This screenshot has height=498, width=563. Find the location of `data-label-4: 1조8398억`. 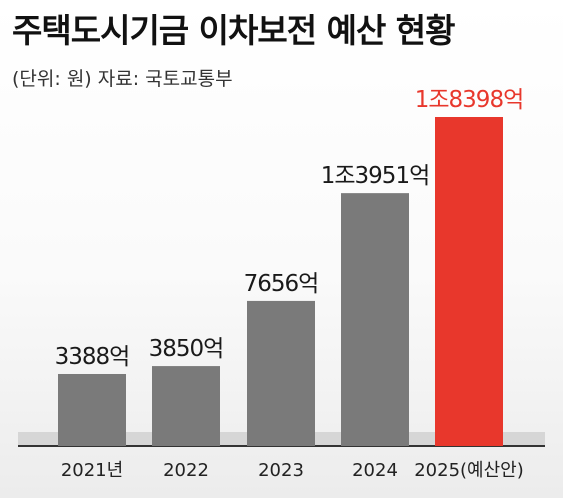

data-label-4: 1조8398억 is located at coordinates (469, 100).